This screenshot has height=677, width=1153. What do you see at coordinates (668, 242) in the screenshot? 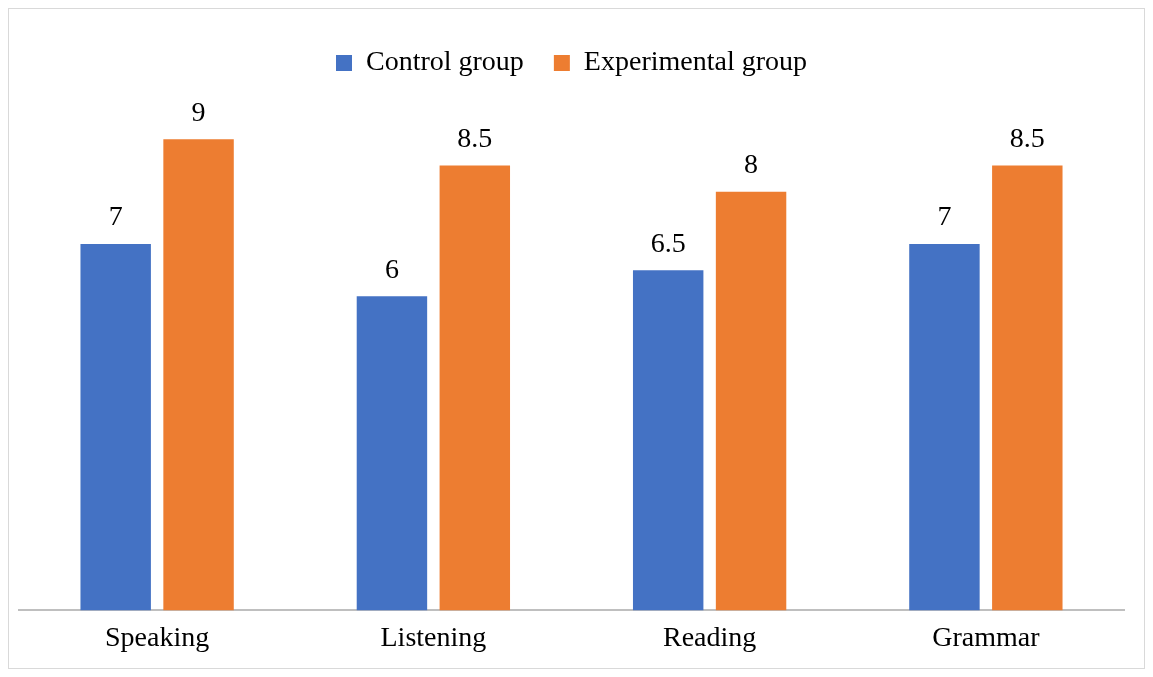
I see `data-label: 6.5` at bounding box center [668, 242].